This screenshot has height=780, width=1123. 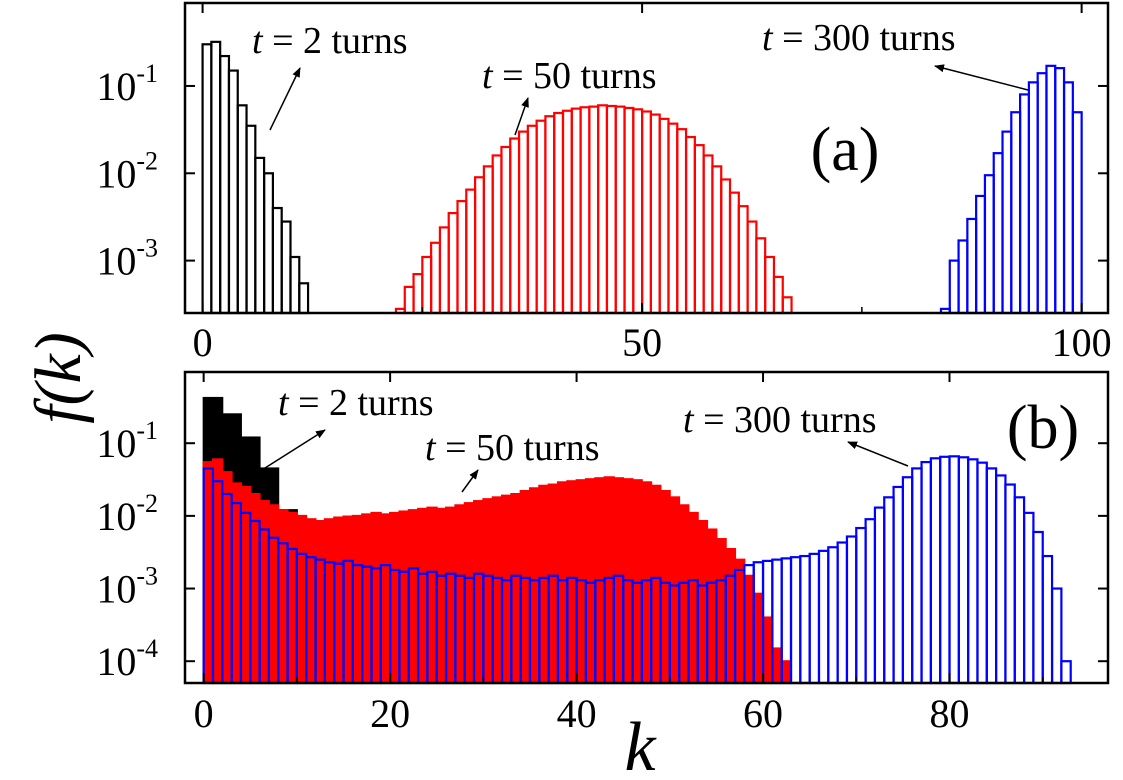 I want to click on panel-b-x-tick-label: 60, so click(x=763, y=713).